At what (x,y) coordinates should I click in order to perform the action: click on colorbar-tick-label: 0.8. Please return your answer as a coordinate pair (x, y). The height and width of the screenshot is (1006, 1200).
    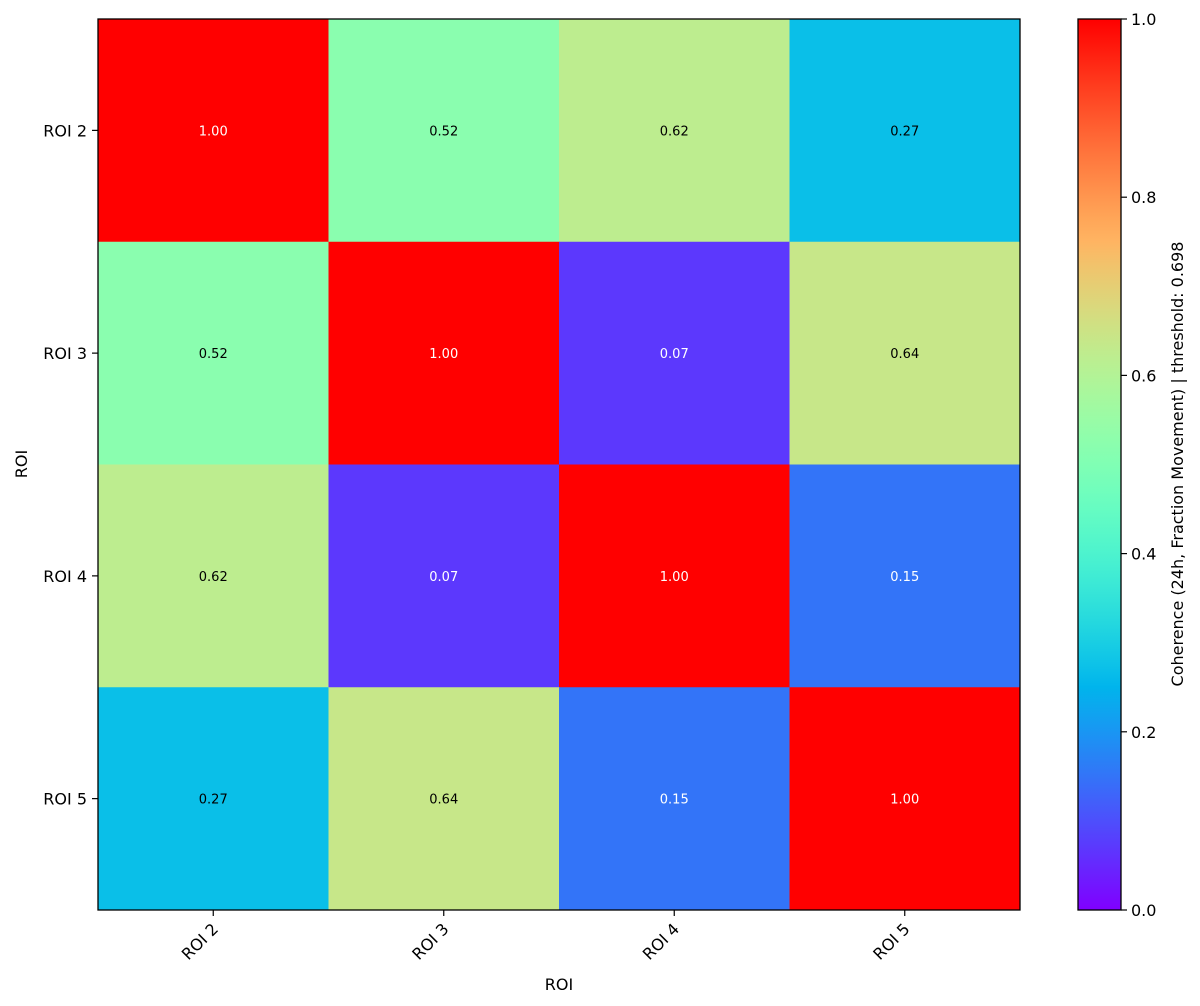
    Looking at the image, I should click on (1143, 197).